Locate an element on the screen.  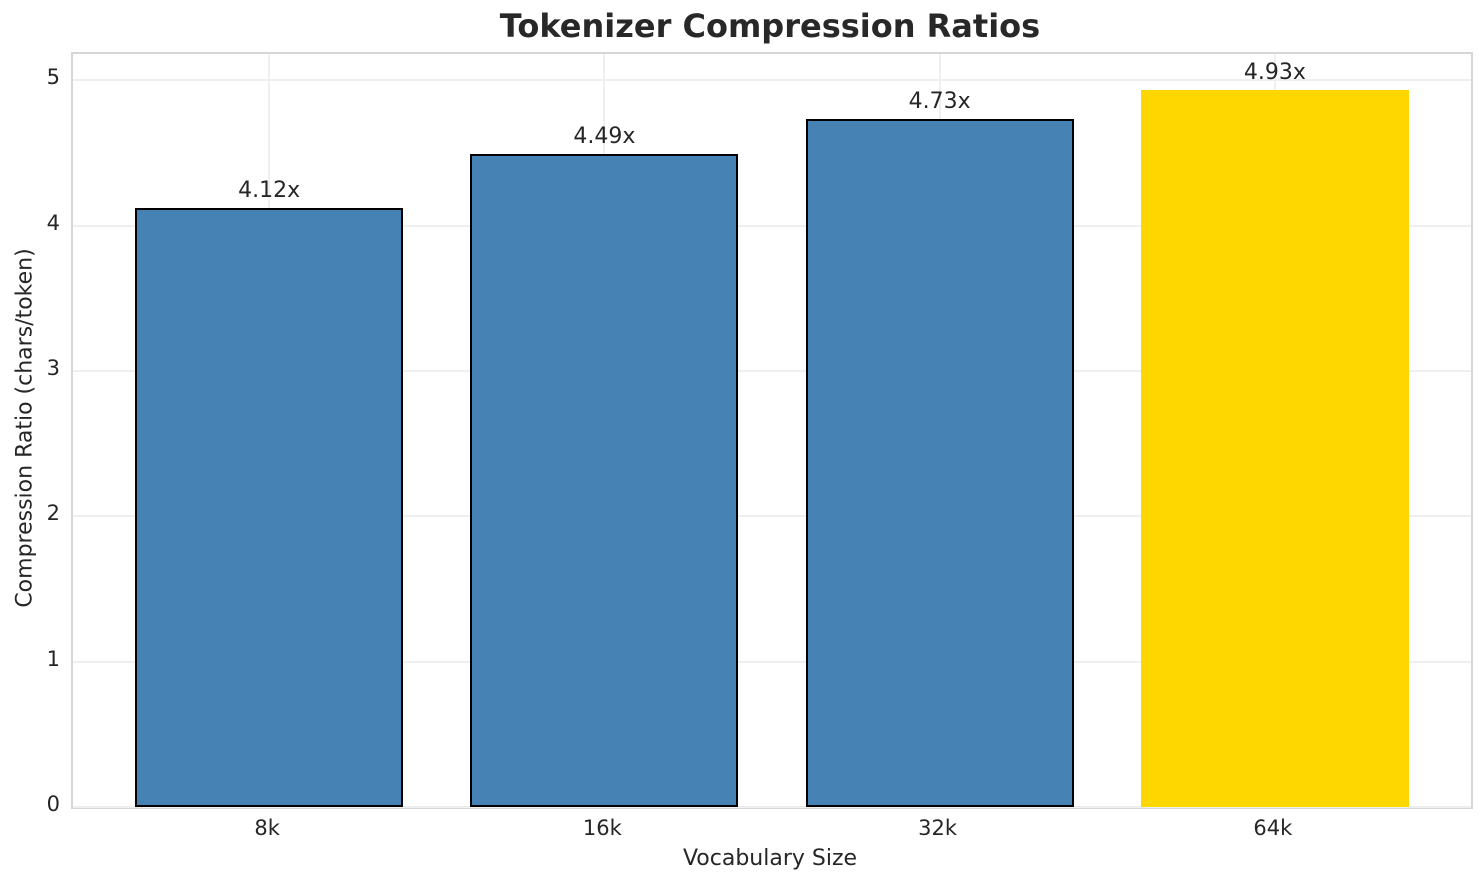
x-tick-label-16k: 16k is located at coordinates (602, 828).